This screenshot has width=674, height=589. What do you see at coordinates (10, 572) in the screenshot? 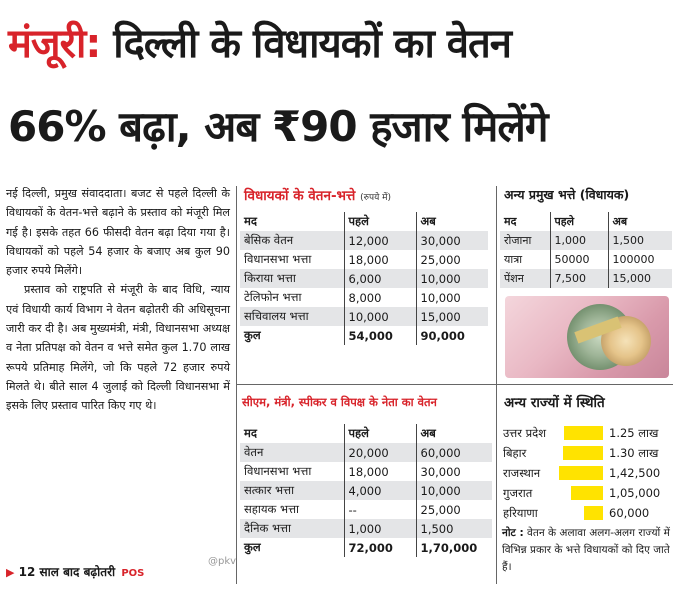
I see `triangle-right-icon: ▶` at bounding box center [10, 572].